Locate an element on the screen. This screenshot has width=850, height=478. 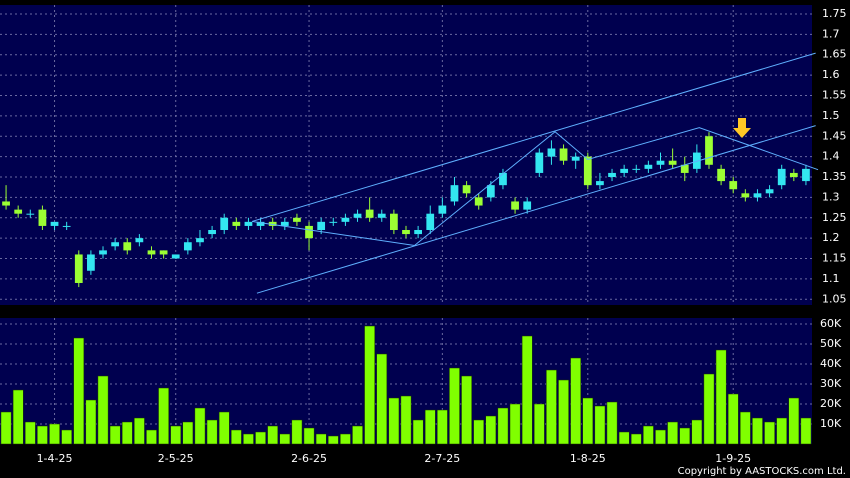
x-tick-label: 1-8-25 is located at coordinates (588, 458).